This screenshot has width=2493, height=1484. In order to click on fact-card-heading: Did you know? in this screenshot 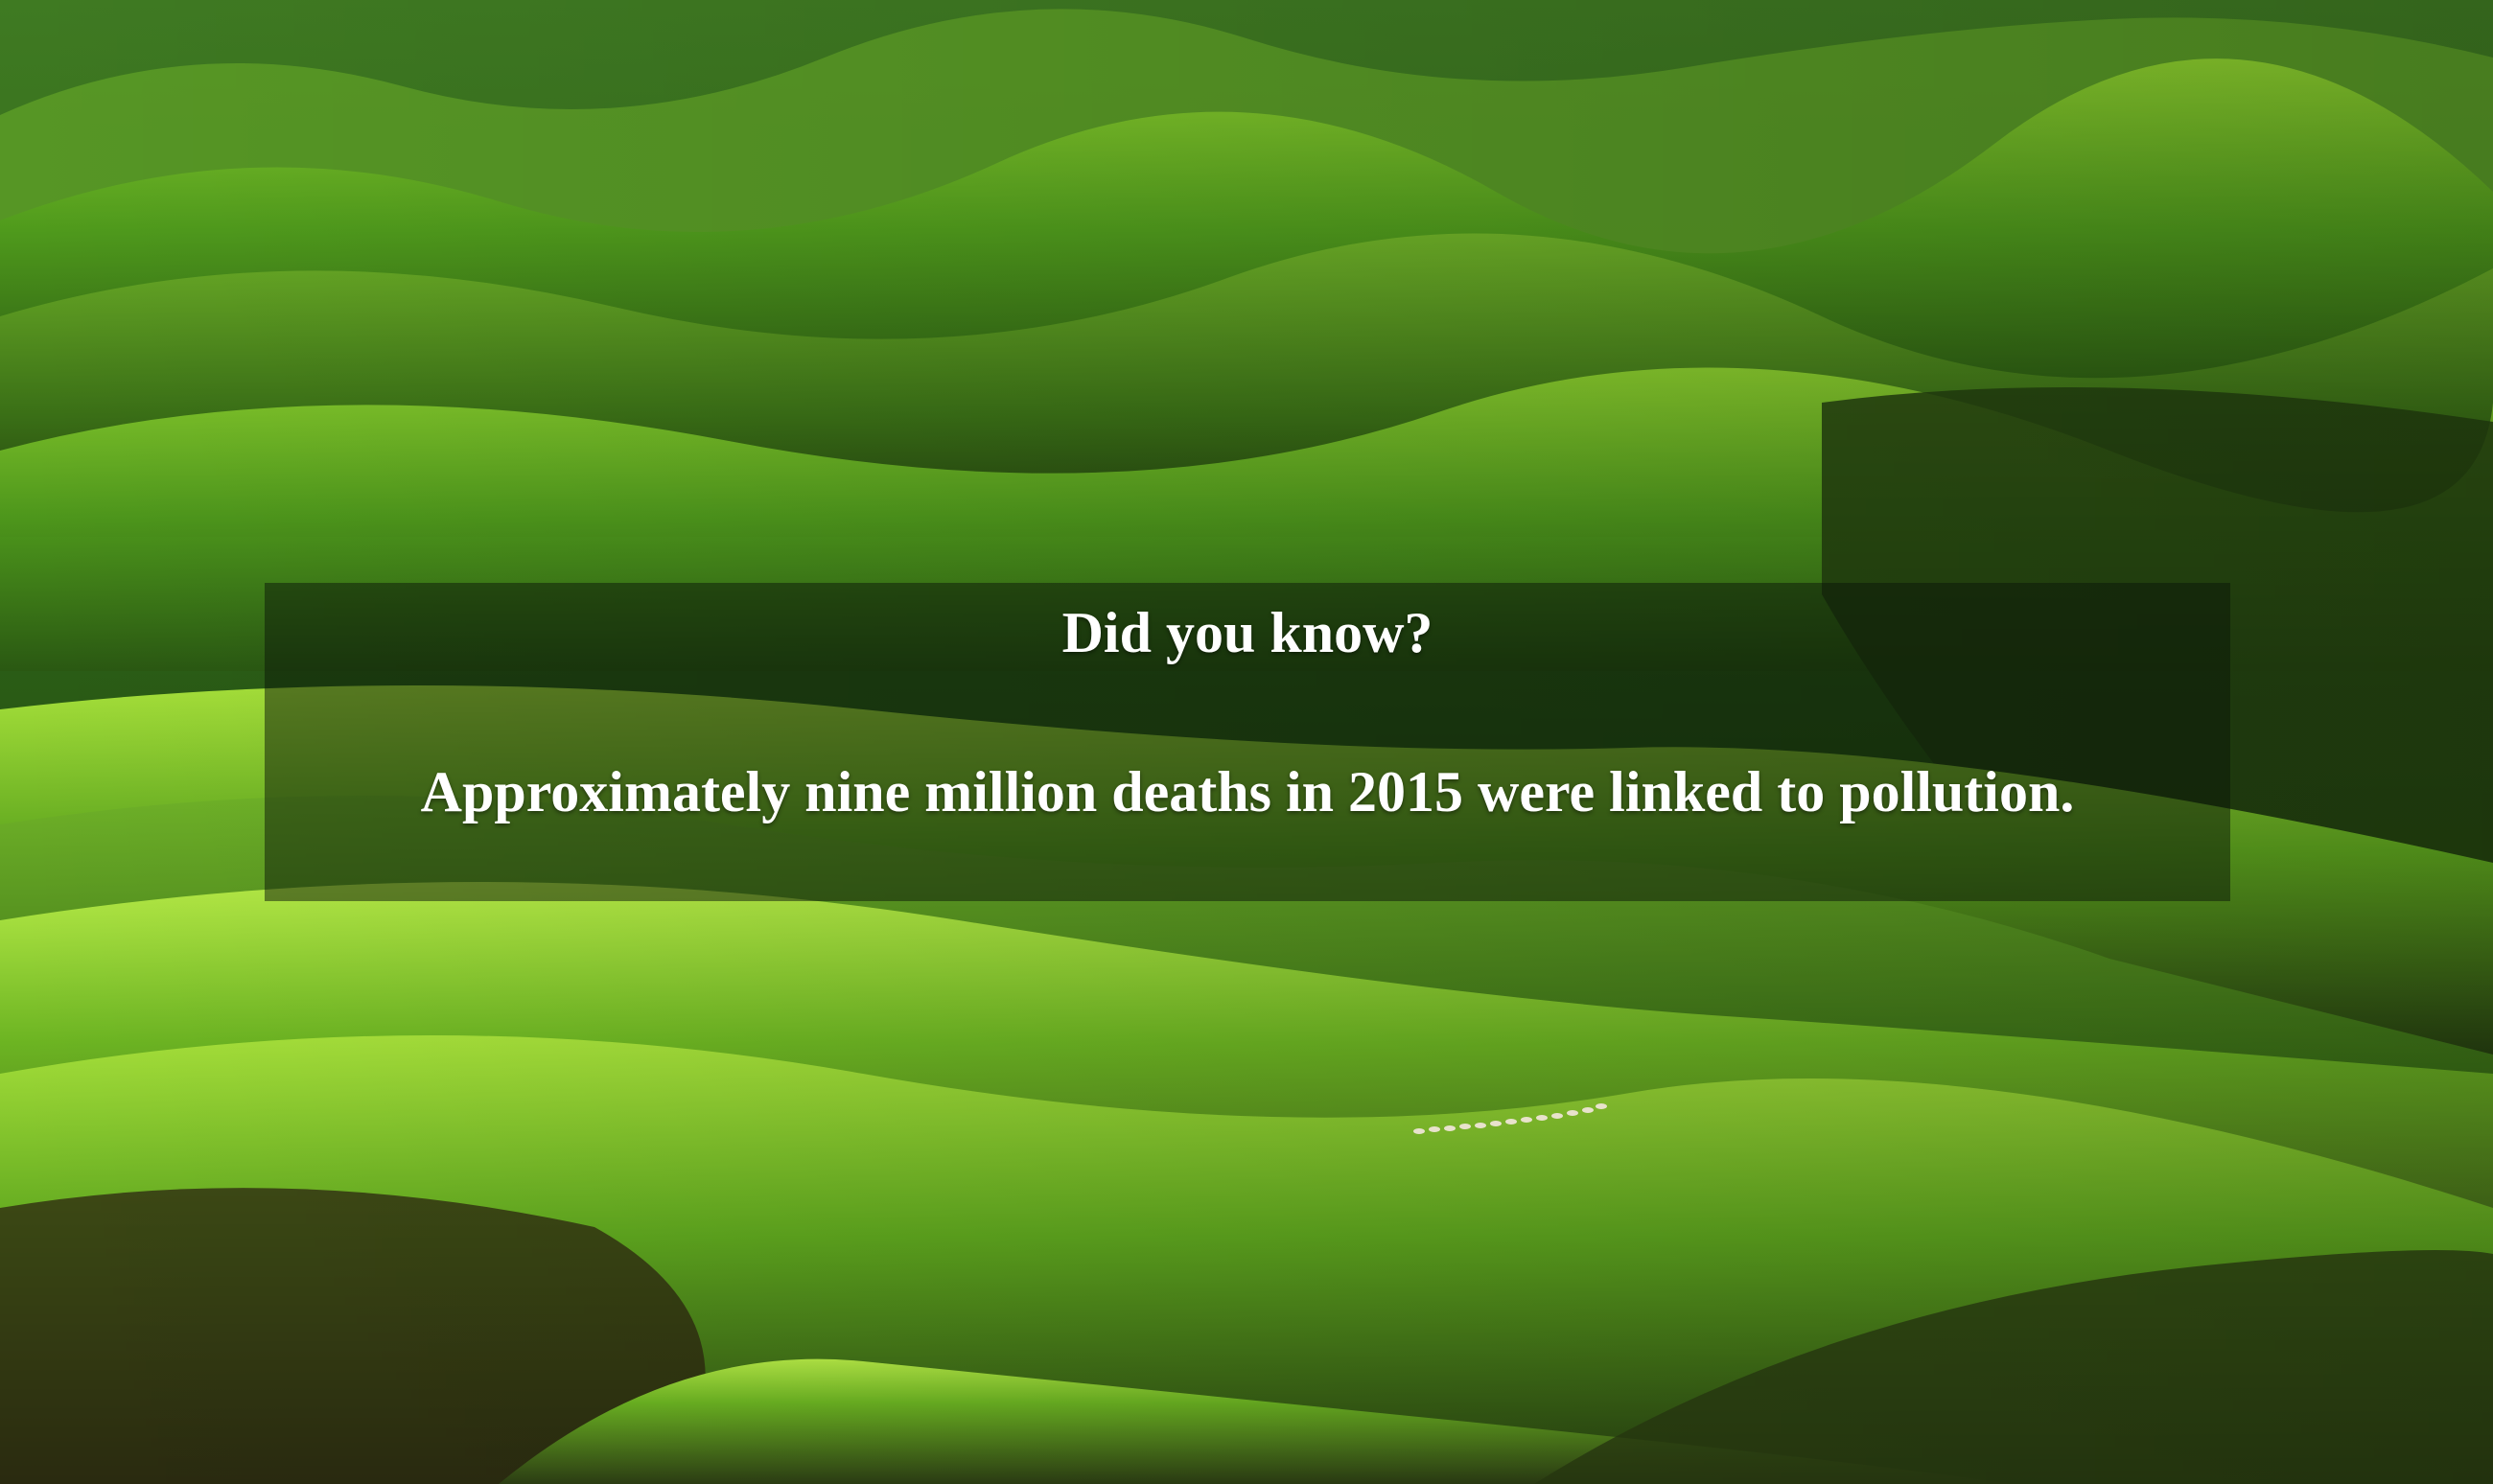, I will do `click(1247, 632)`.